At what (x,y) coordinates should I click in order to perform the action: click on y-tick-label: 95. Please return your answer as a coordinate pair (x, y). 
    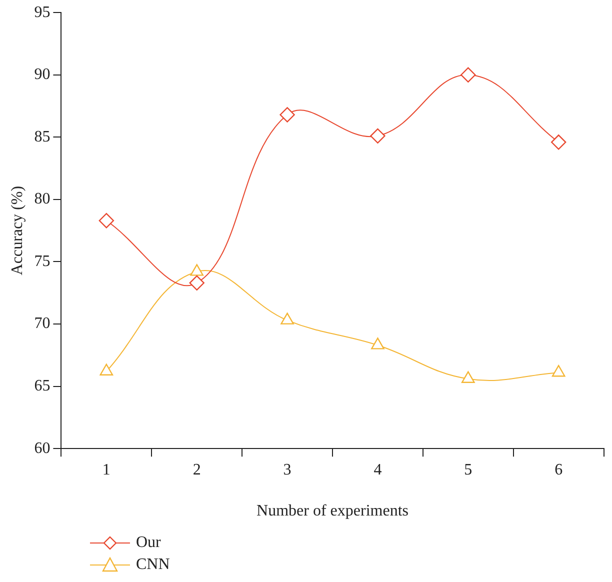
    Looking at the image, I should click on (42, 12).